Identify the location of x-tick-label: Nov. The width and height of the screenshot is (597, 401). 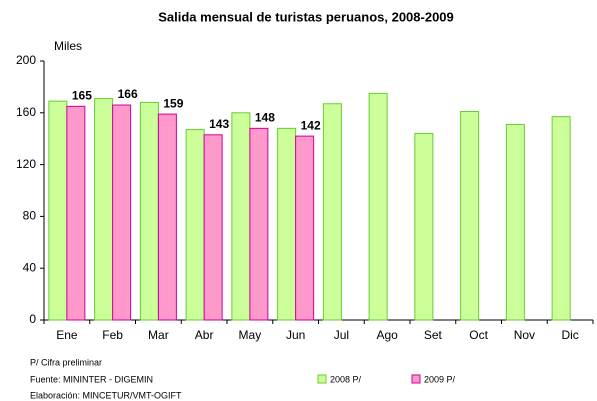
(524, 335).